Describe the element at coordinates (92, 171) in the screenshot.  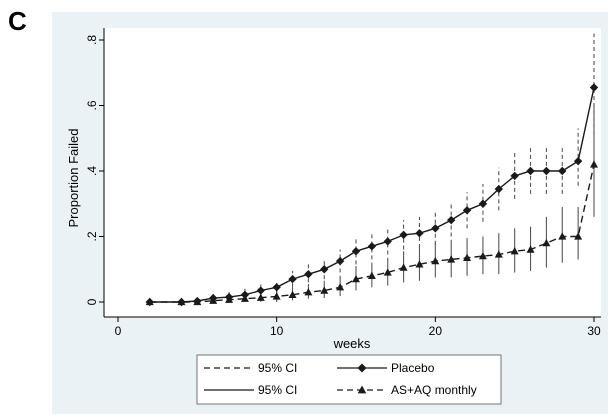
I see `y-tick-label: .4` at that location.